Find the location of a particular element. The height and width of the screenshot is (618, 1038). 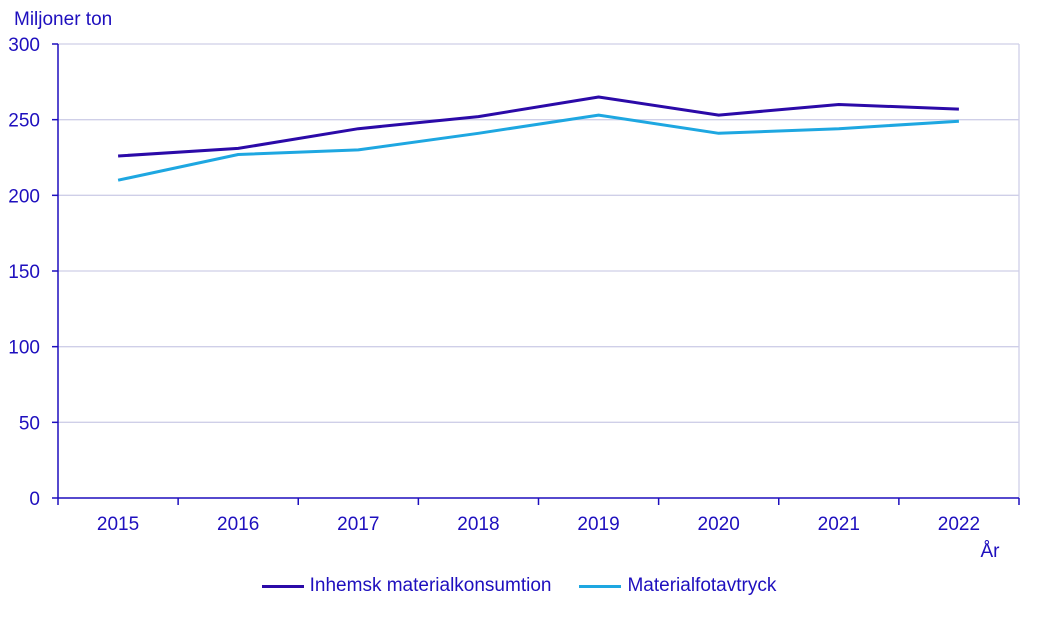

y-tick-label-100: 100 is located at coordinates (24, 348).